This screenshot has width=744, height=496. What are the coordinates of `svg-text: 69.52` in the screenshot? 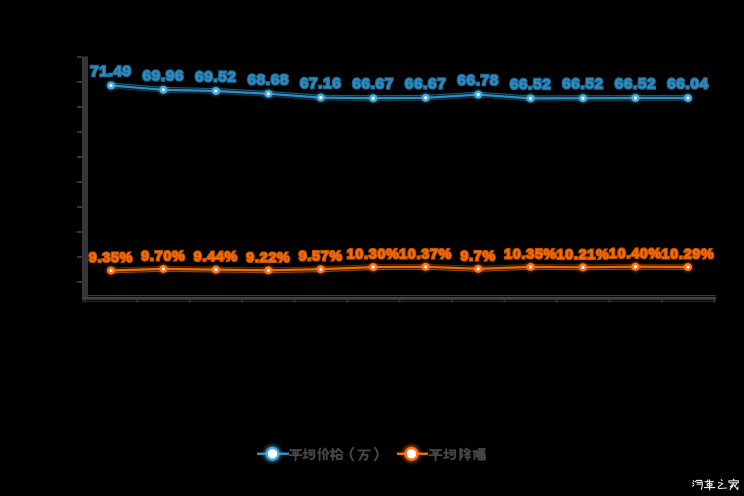 It's located at (216, 77).